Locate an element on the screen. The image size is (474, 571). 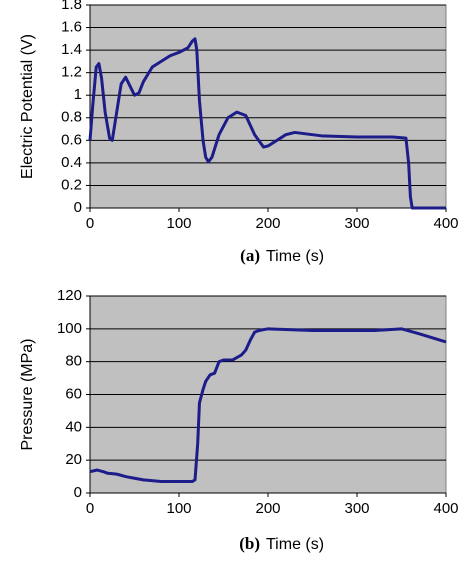
panel-label: (b) is located at coordinates (249, 543).